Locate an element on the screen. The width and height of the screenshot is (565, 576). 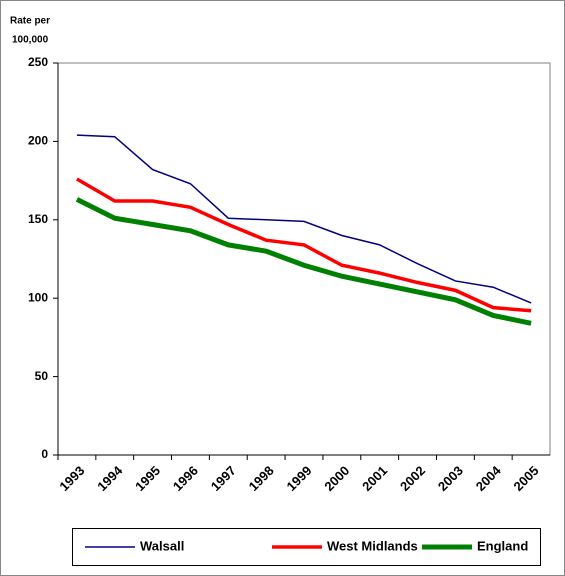
y-tick-label: 50 is located at coordinates (42, 376).